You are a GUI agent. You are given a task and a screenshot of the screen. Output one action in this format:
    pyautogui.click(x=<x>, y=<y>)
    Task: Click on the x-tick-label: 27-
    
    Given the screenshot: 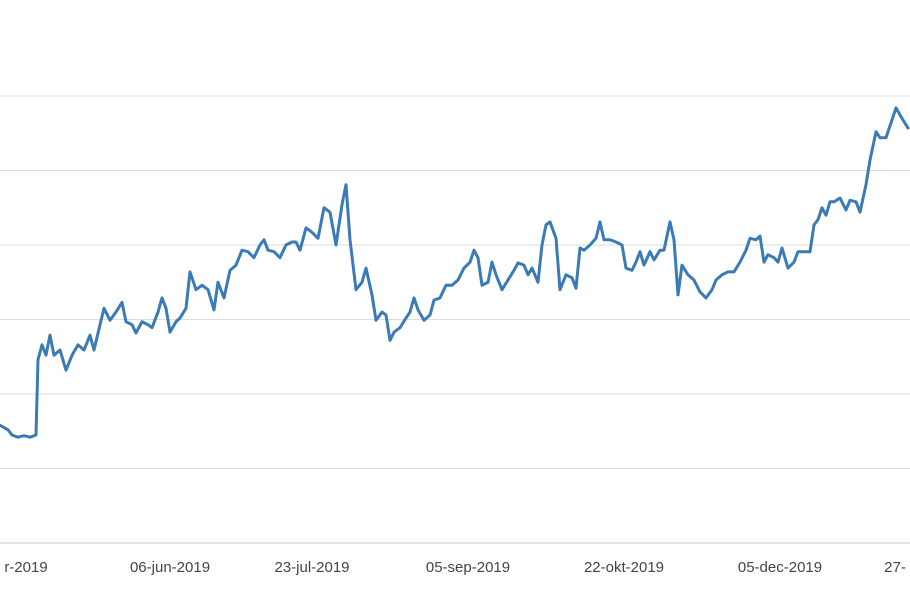 What is the action you would take?
    pyautogui.click(x=895, y=567)
    